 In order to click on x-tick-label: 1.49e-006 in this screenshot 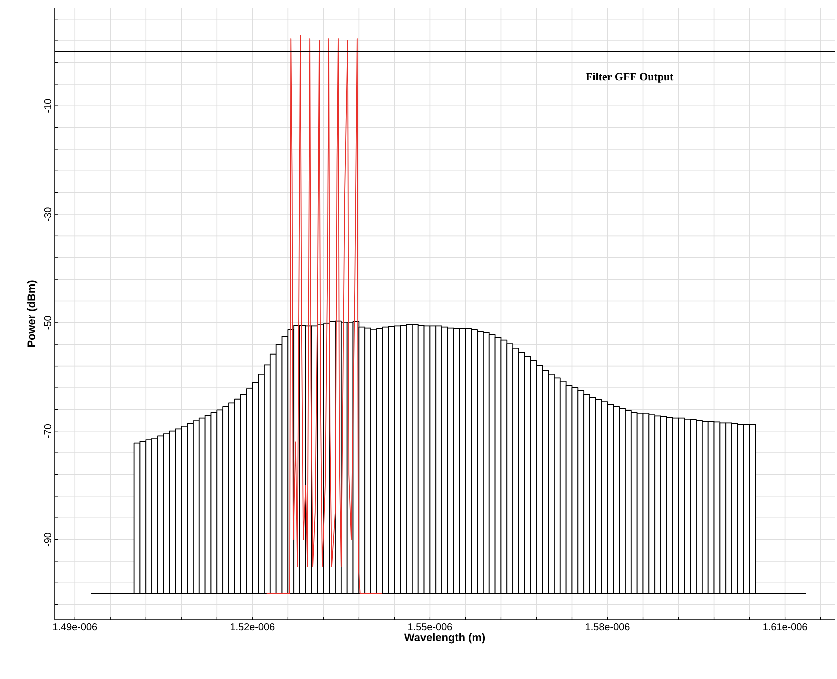, I will do `click(75, 627)`.